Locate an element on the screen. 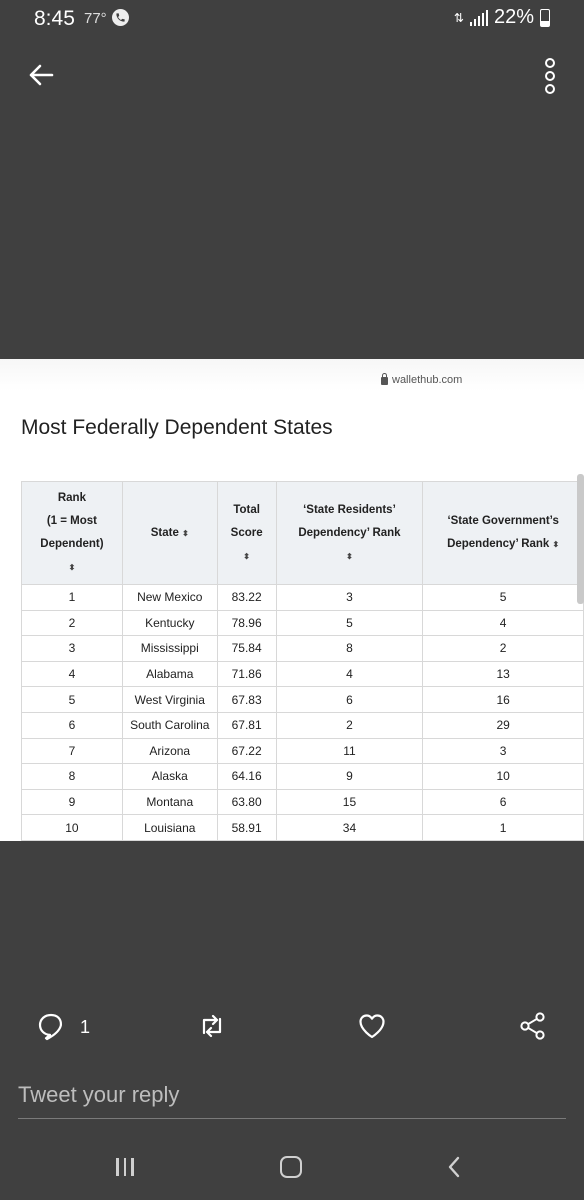 The height and width of the screenshot is (1200, 584). retweet-button is located at coordinates (212, 1028).